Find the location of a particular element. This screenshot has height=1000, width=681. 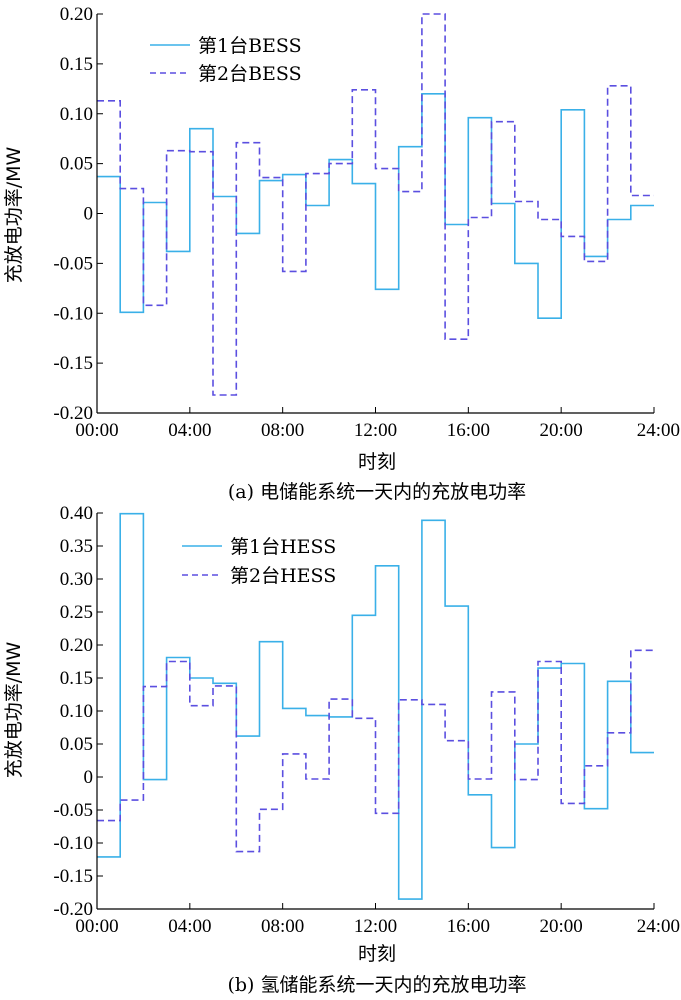

chart-b-x-tick-label: 08:00 is located at coordinates (282, 926).